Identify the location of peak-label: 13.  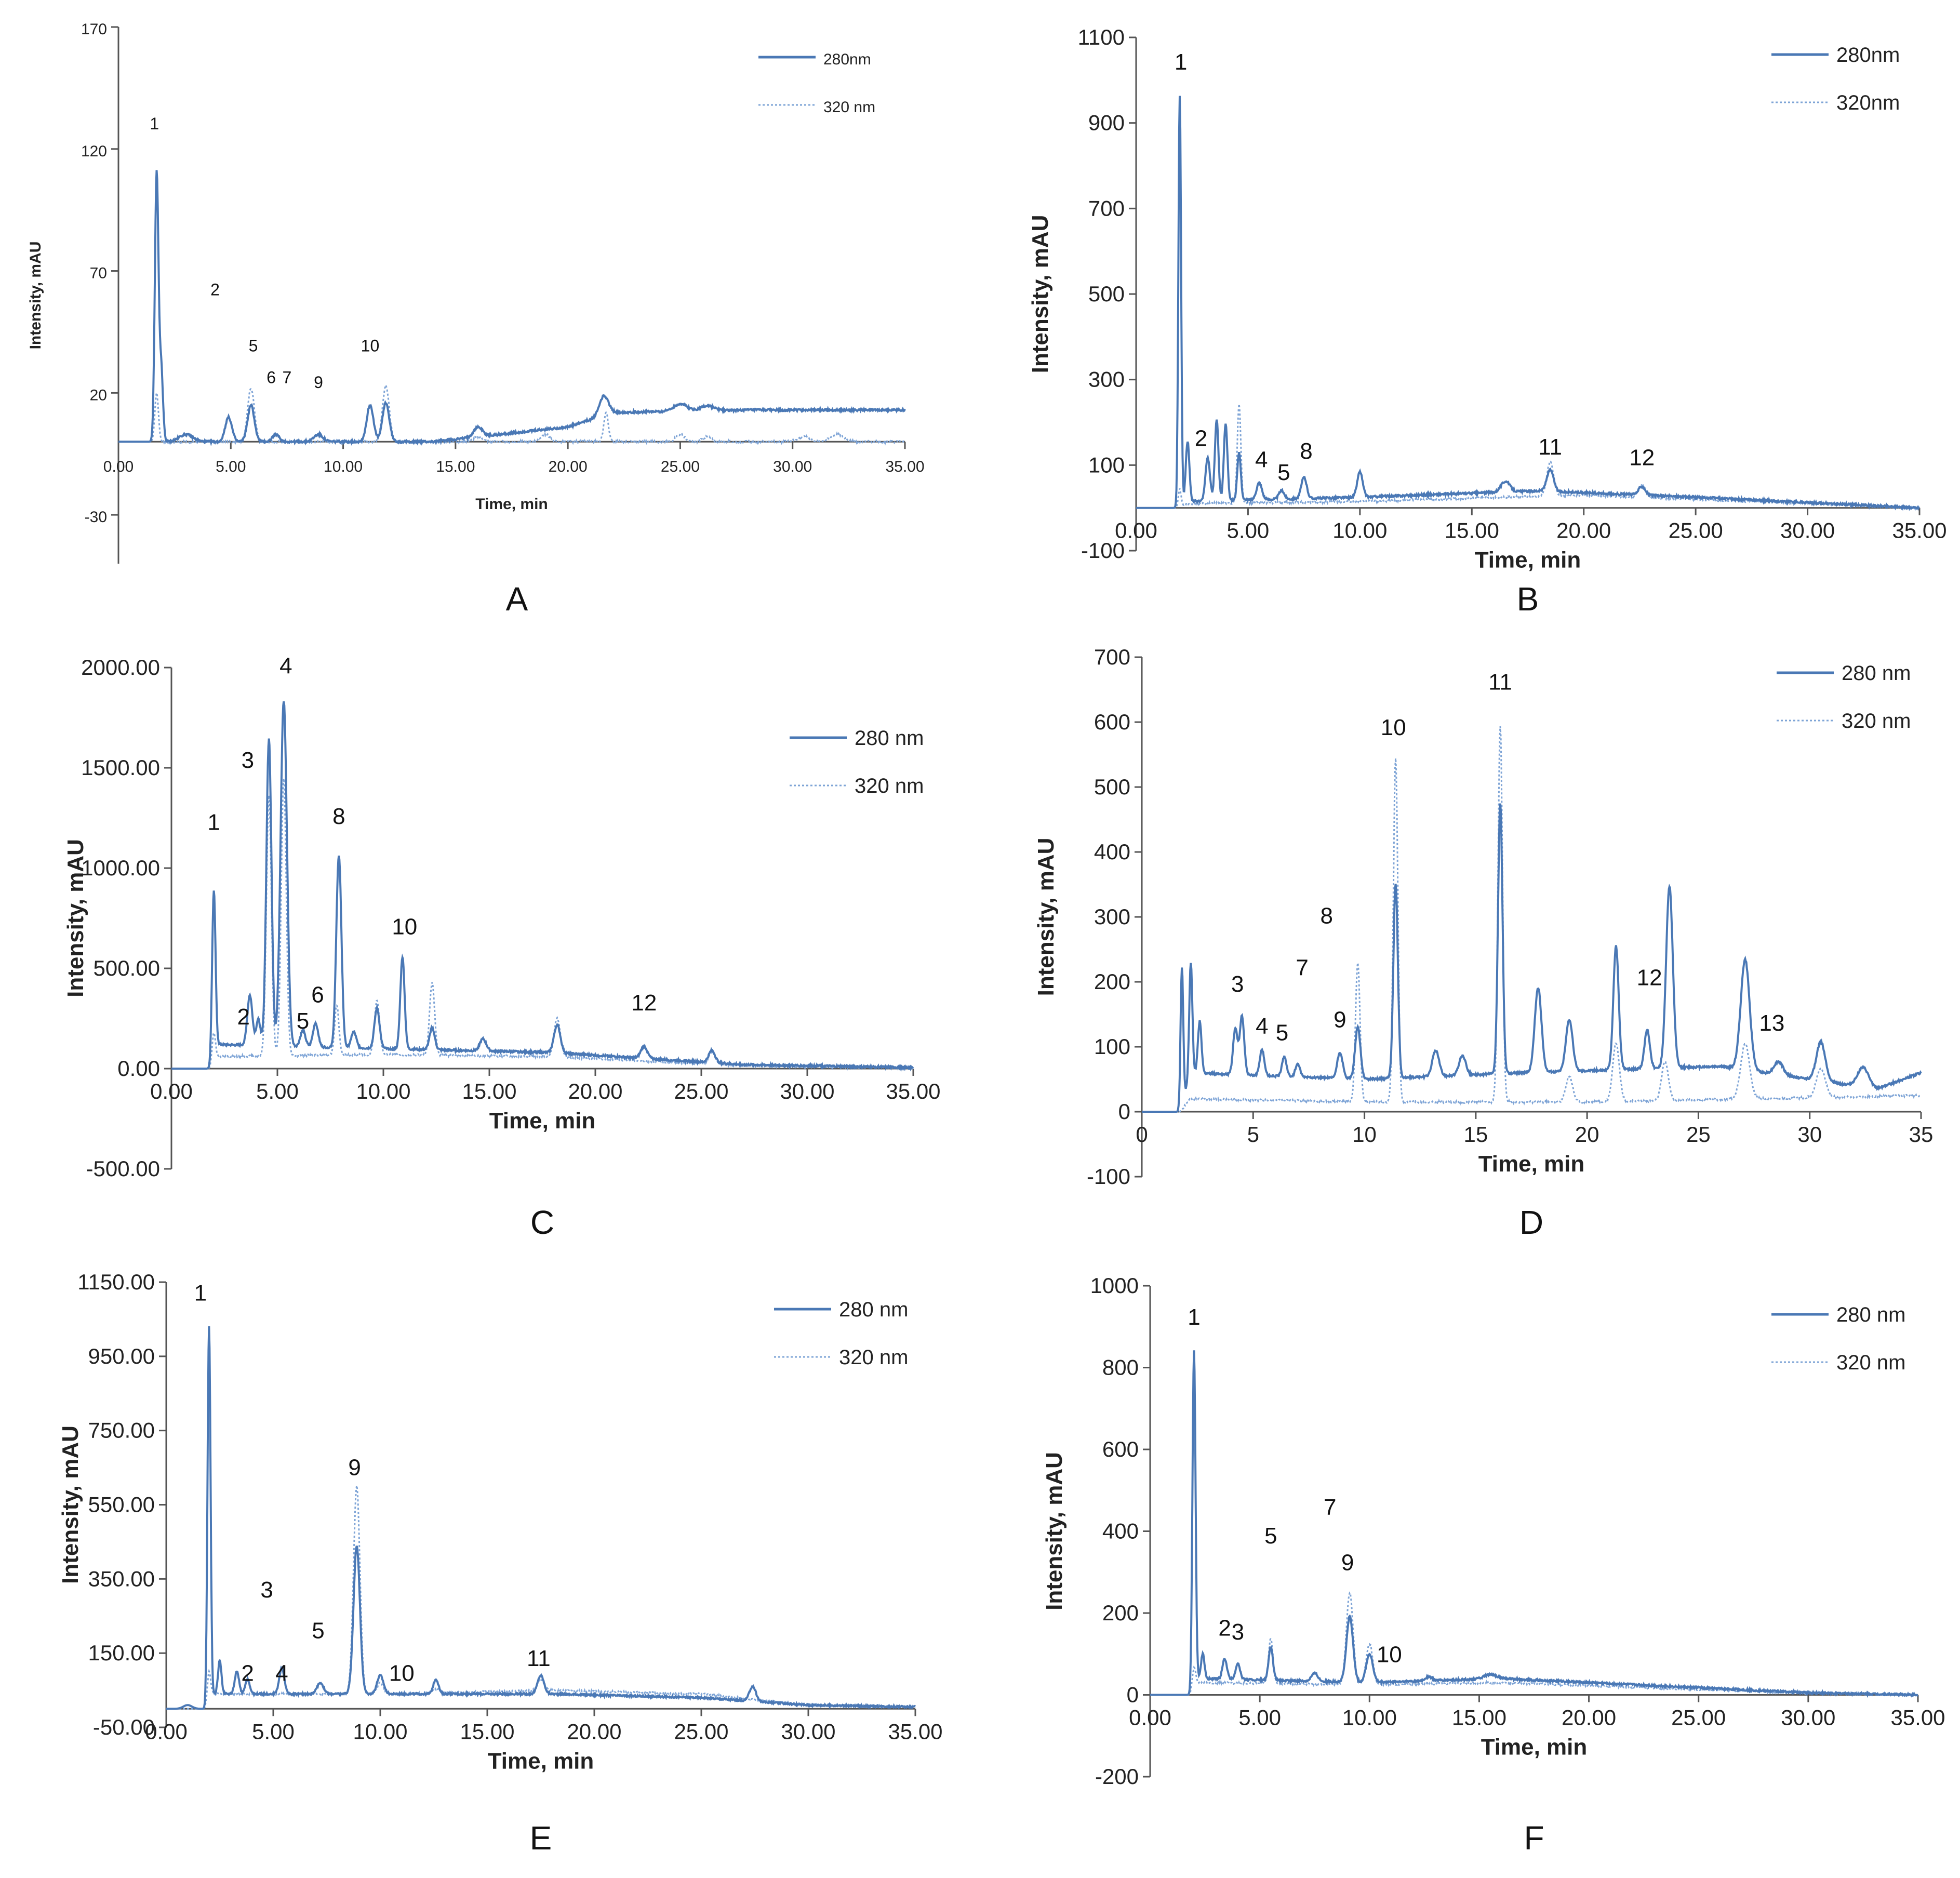
(1771, 1023).